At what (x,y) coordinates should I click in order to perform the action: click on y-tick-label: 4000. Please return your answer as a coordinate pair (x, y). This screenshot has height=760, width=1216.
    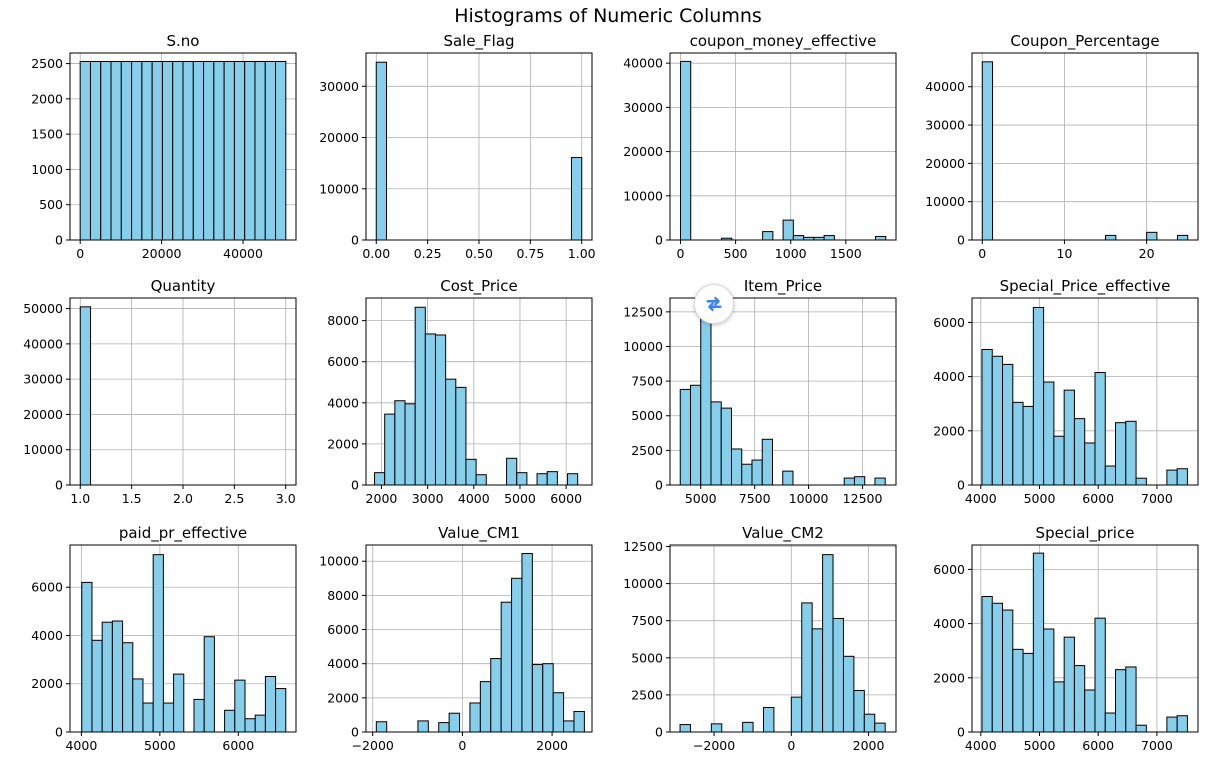
    Looking at the image, I should click on (343, 402).